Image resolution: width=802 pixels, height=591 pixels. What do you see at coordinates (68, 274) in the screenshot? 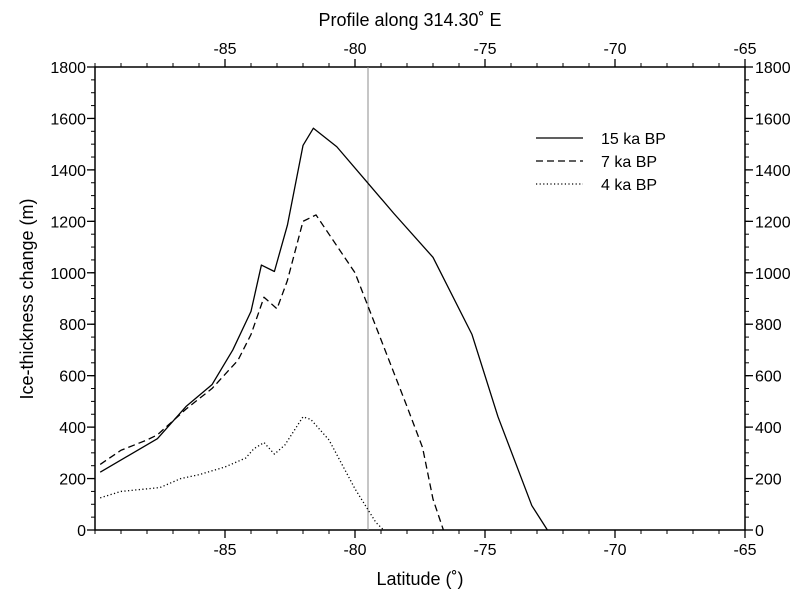
I see `y-tick-label-left: 1000` at bounding box center [68, 274].